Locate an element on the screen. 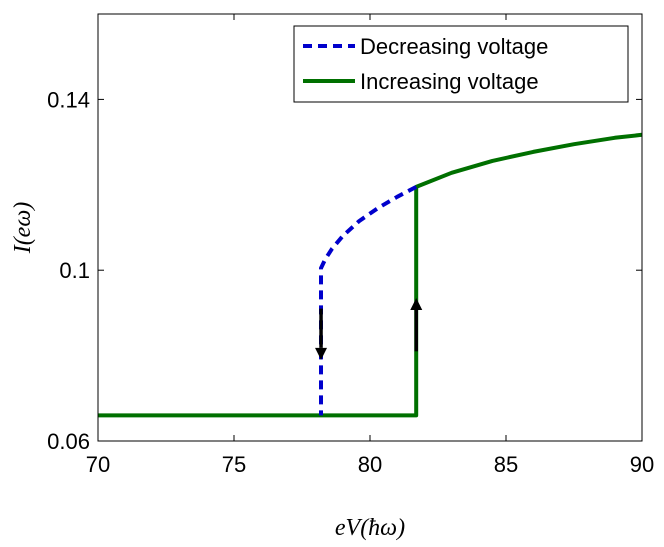 The width and height of the screenshot is (664, 547). legend: Decreasing voltage Increasing voltage is located at coordinates (461, 64).